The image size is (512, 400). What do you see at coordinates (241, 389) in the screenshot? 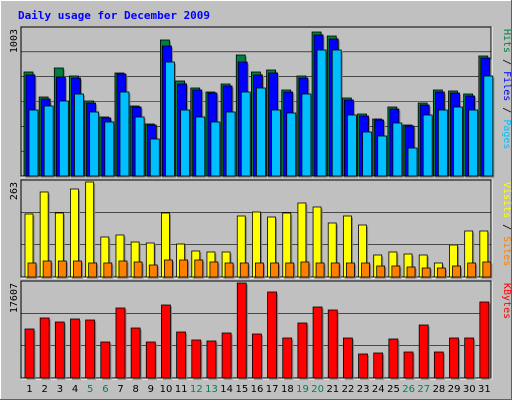
I see `x-tick-label-15: 15` at bounding box center [241, 389].